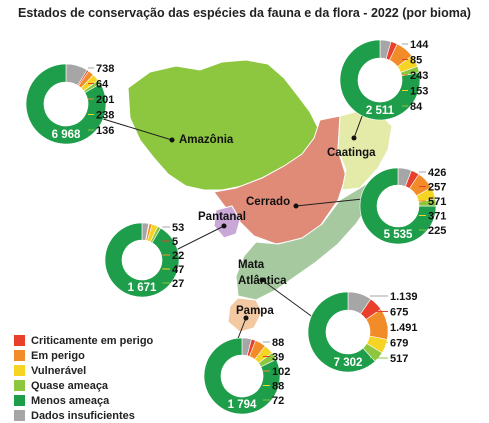 The image size is (489, 423). What do you see at coordinates (416, 107) in the screenshot?
I see `value-label-near-threatened: 84` at bounding box center [416, 107].